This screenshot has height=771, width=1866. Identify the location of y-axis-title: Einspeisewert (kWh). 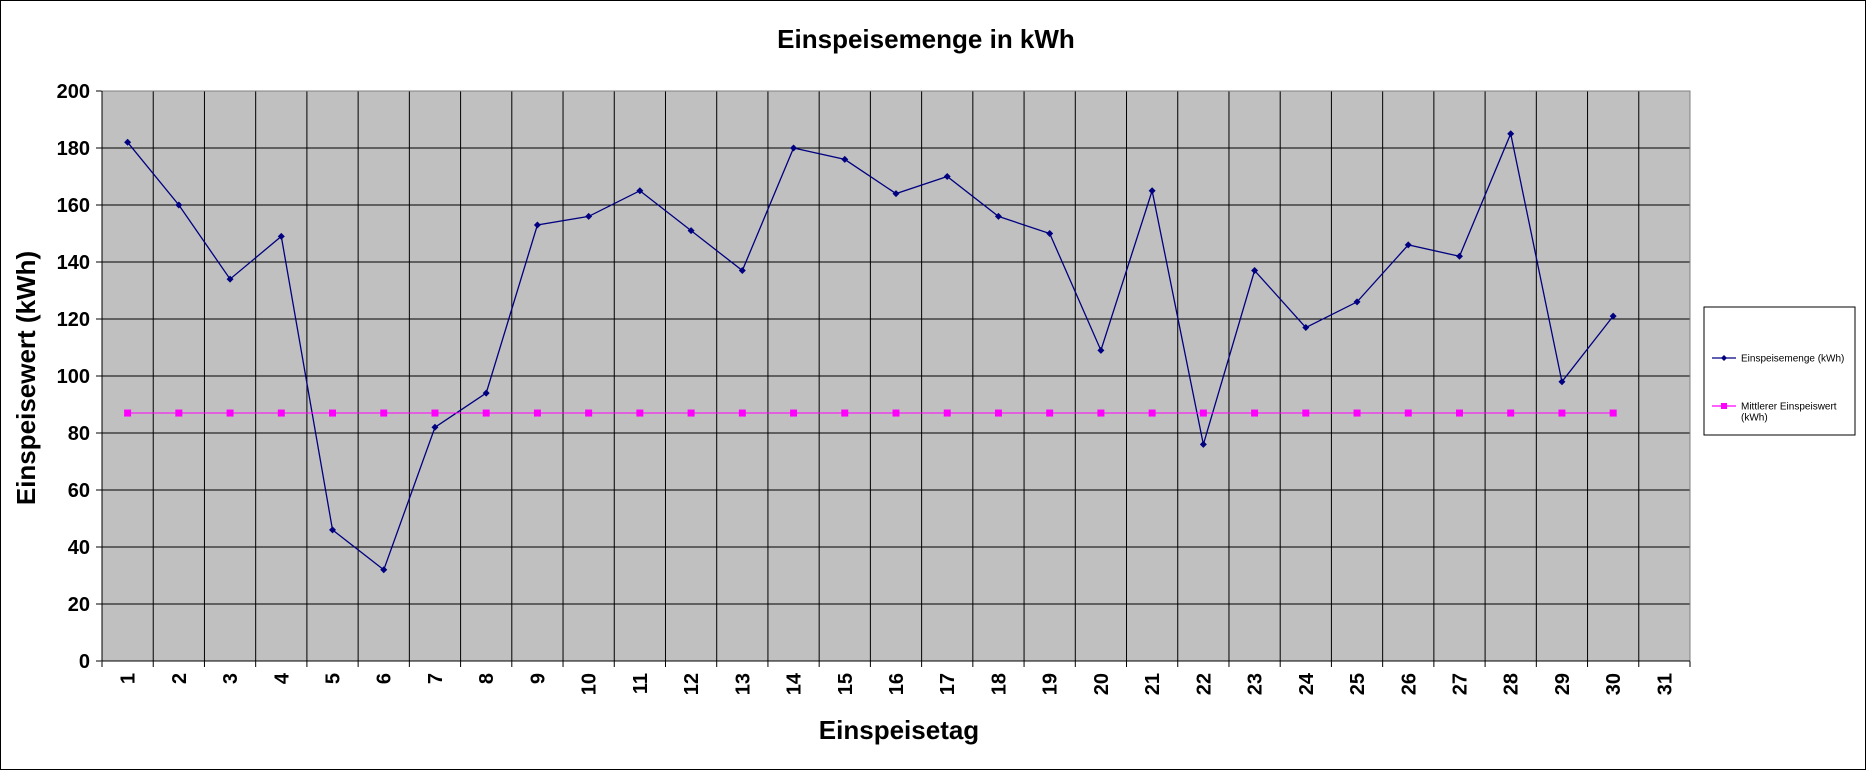
(26, 378).